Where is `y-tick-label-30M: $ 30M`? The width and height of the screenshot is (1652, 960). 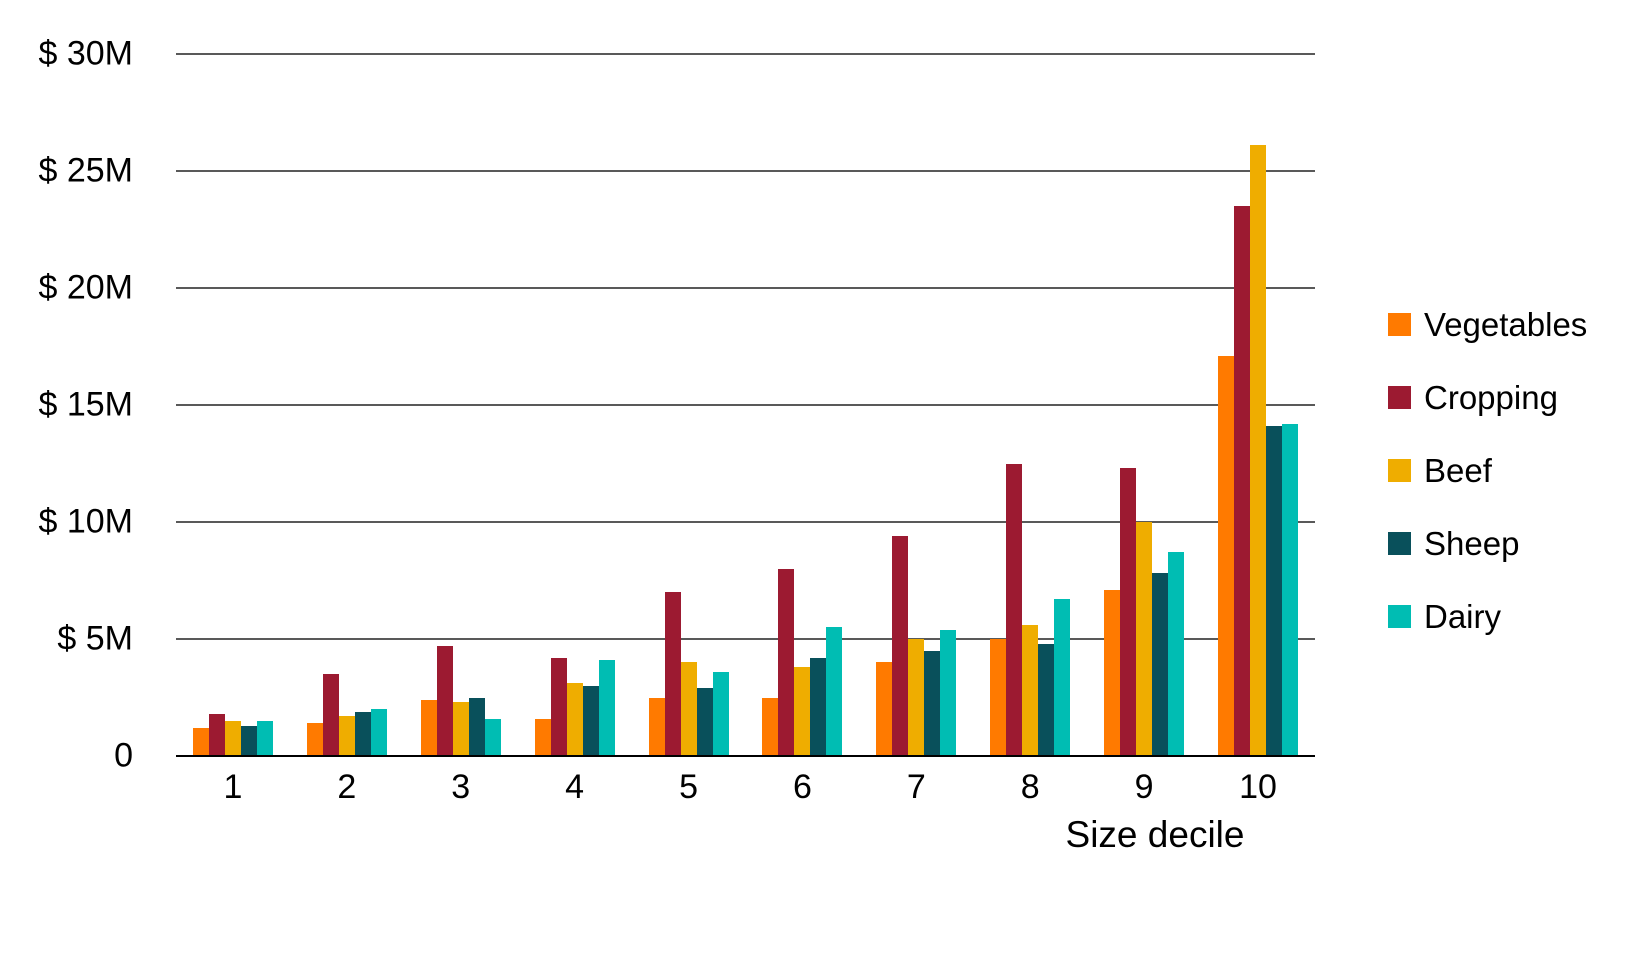
y-tick-label-30M: $ 30M is located at coordinates (86, 53).